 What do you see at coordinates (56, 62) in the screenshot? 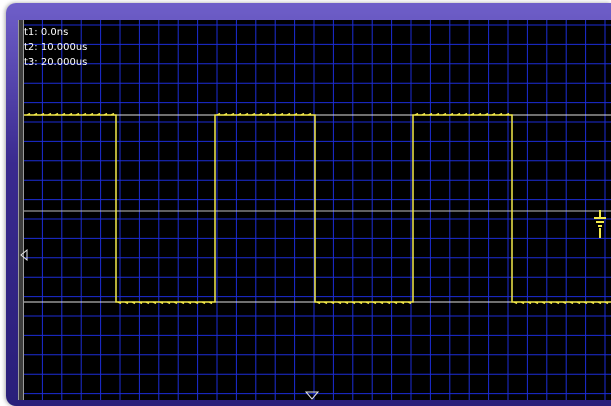
I see `cursor-t3-readout: t3: 20.000us` at bounding box center [56, 62].